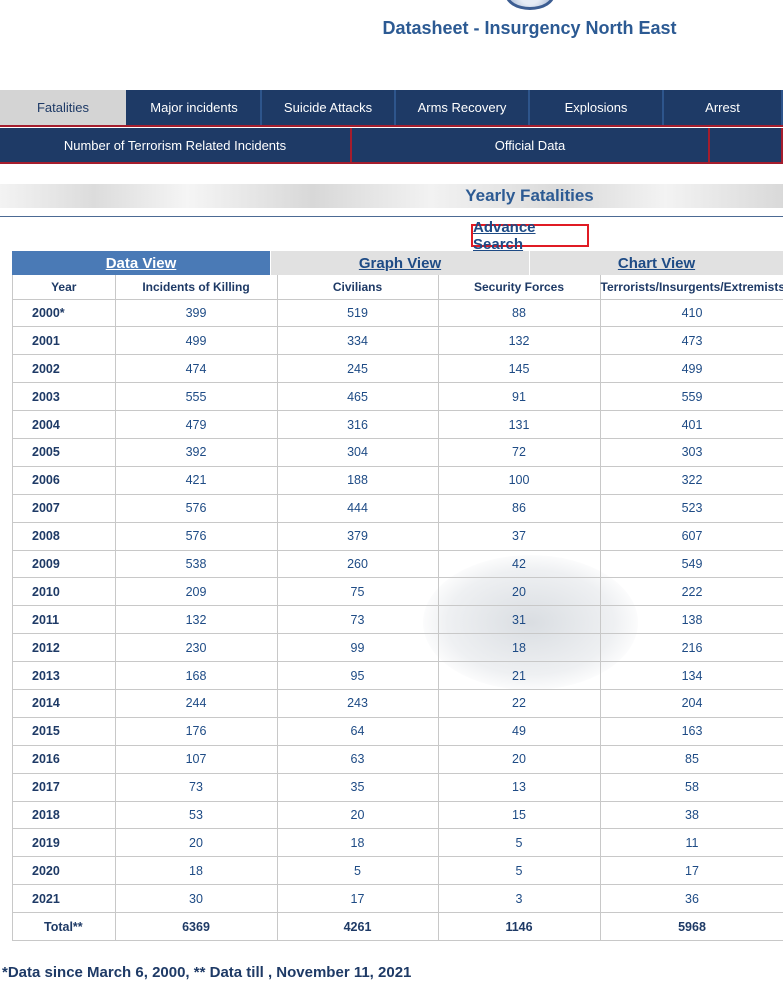  Describe the element at coordinates (597, 107) in the screenshot. I see `tab-explosions: Explosions` at that location.